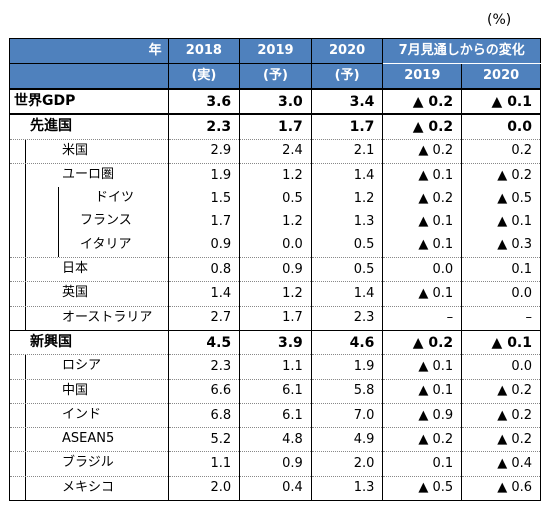 The width and height of the screenshot is (550, 512). Describe the element at coordinates (89, 318) in the screenshot. I see `row-label: オーストラリア` at that location.